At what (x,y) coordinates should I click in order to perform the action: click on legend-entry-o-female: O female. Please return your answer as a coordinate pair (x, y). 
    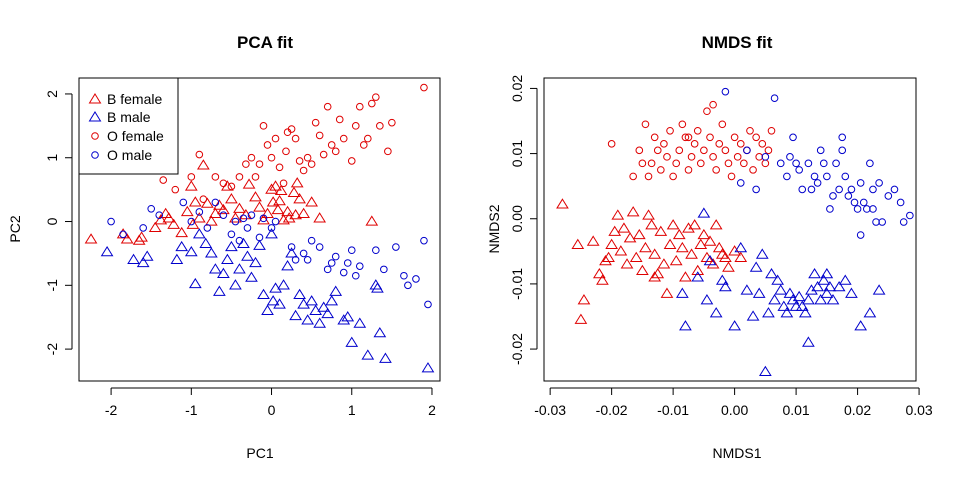
    Looking at the image, I should click on (127, 136).